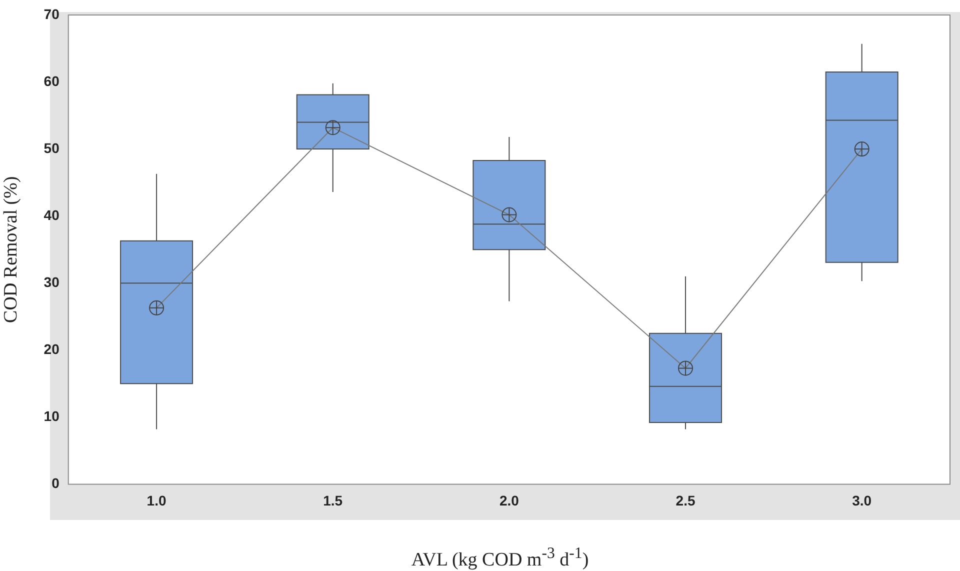  I want to click on y-axis-title: COD Removal (%), so click(11, 249).